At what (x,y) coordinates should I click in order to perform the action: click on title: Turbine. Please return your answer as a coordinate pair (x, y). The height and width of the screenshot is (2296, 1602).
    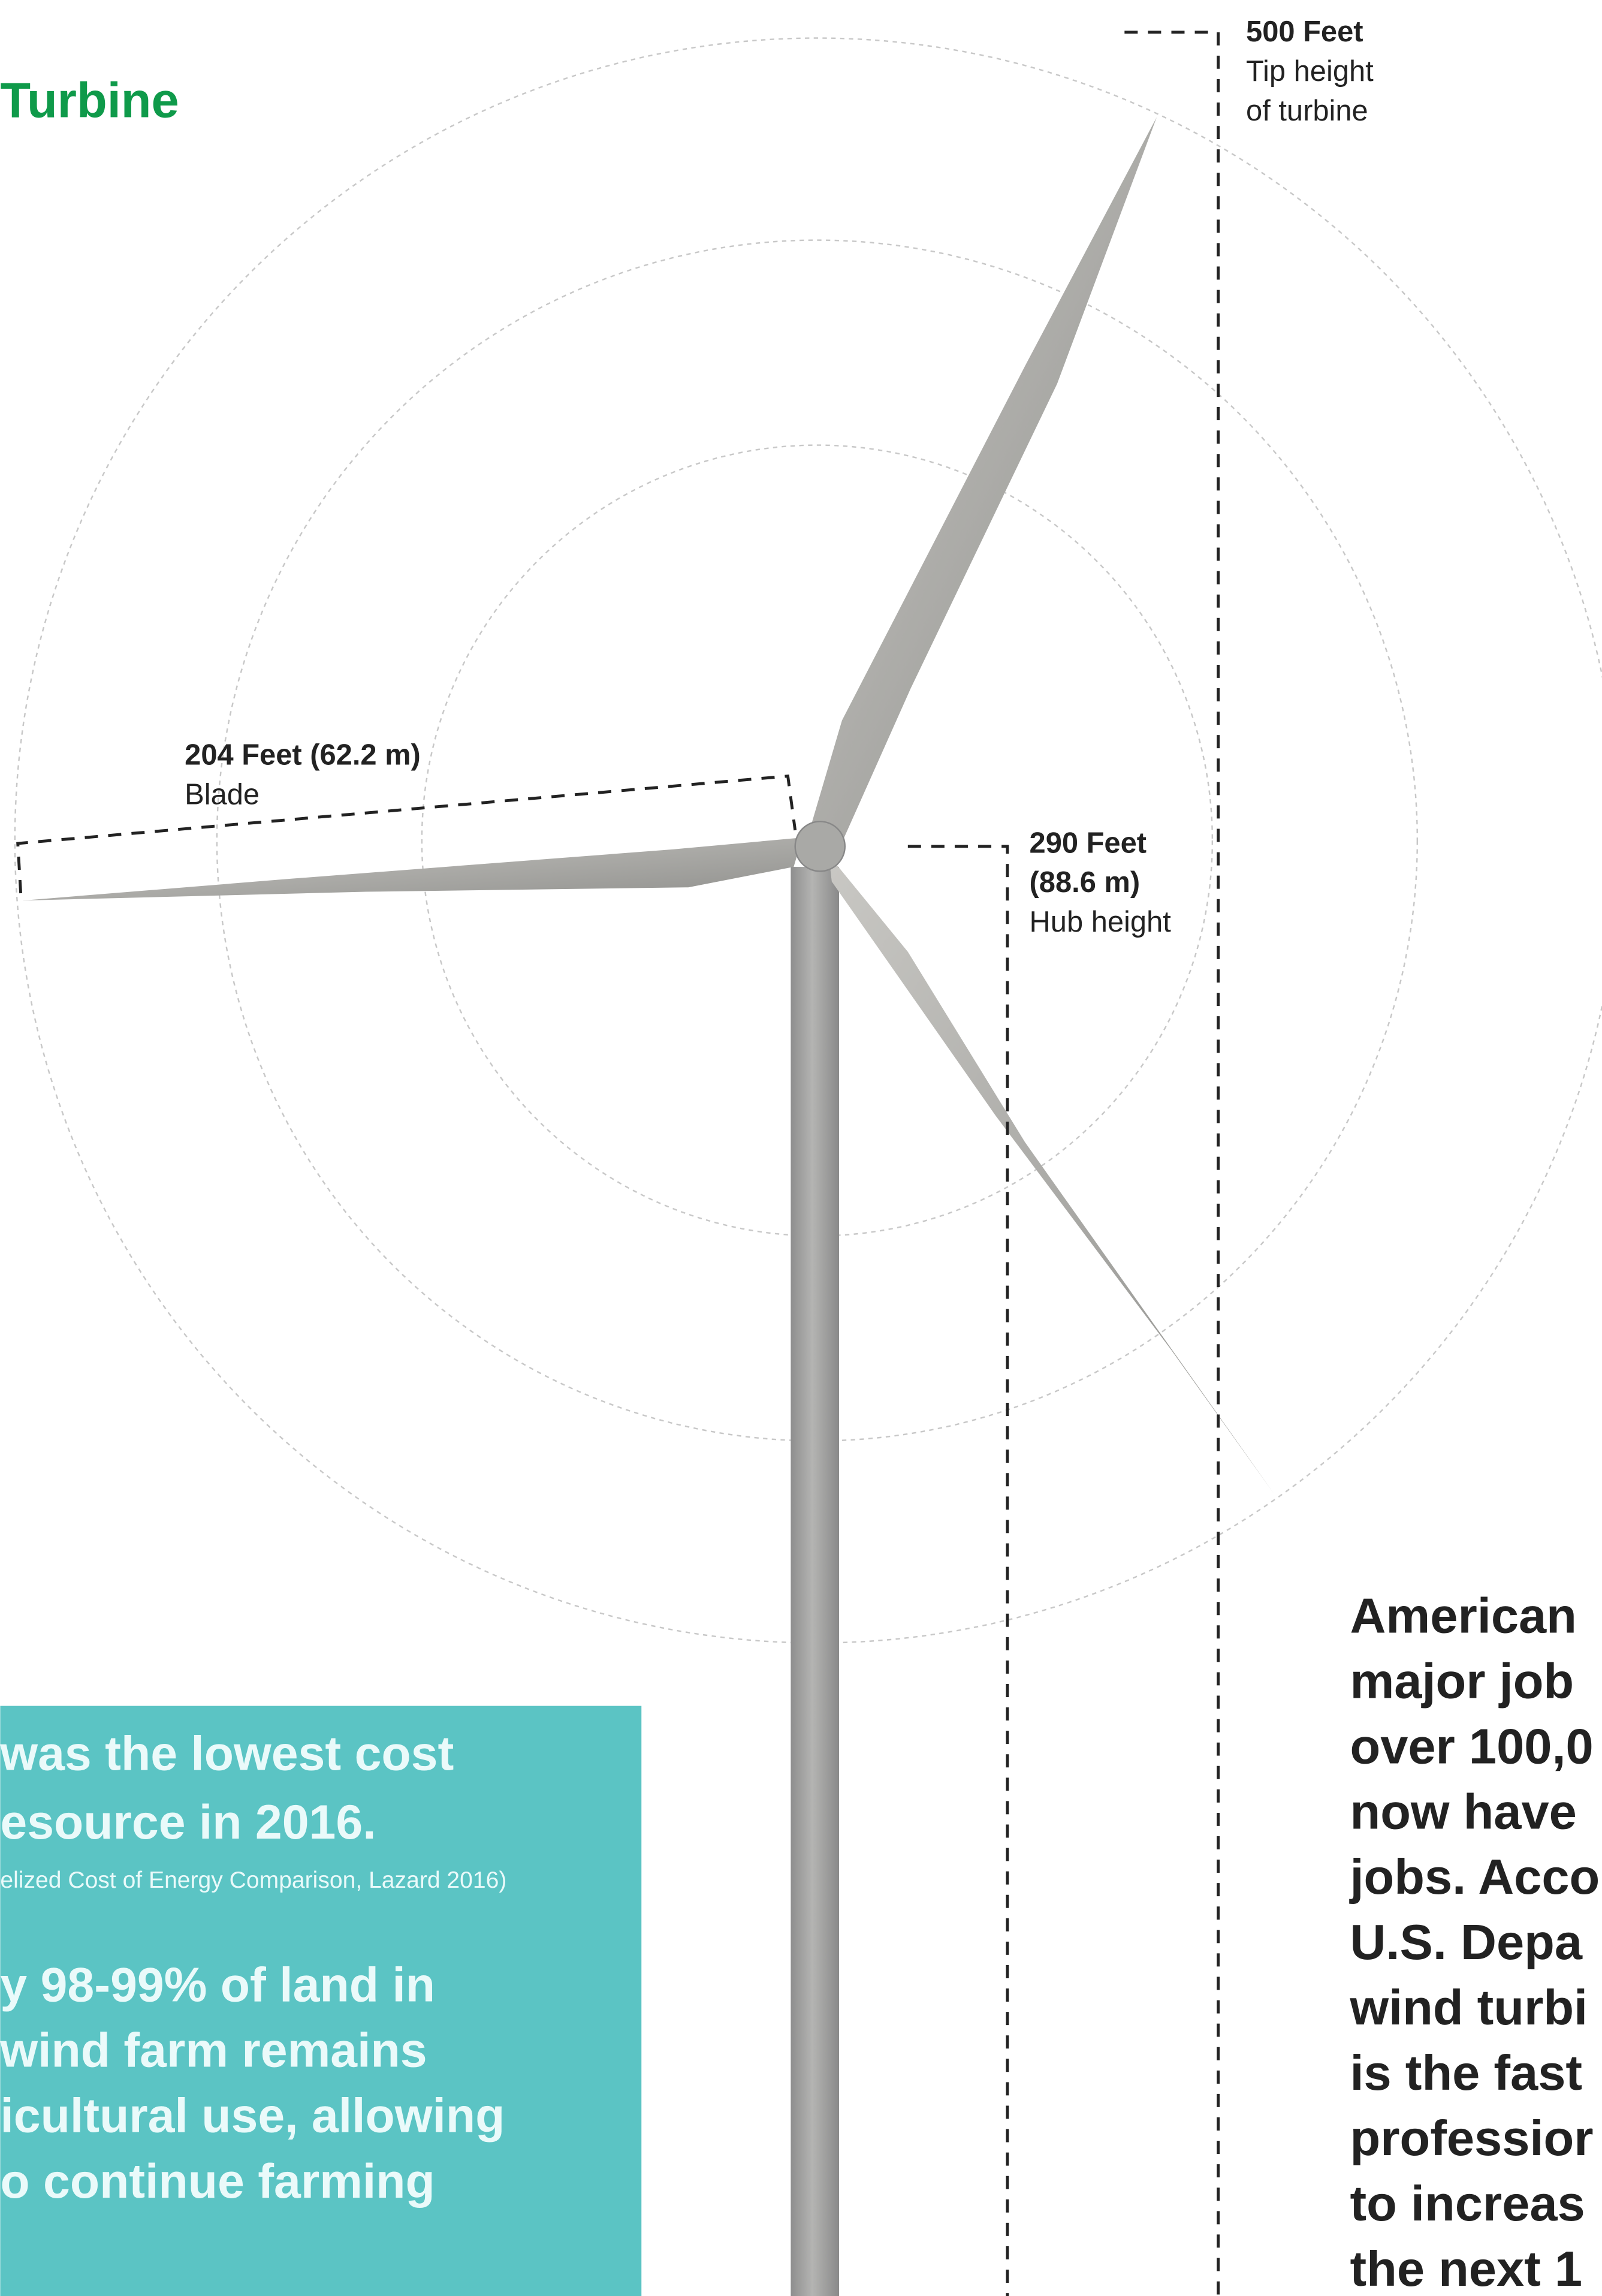
    Looking at the image, I should click on (89, 100).